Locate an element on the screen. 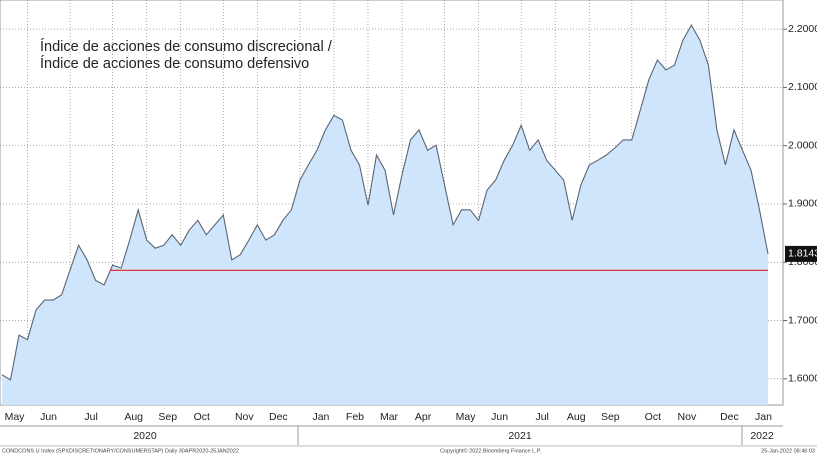  y-tick-label: 2.0000 is located at coordinates (802, 145).